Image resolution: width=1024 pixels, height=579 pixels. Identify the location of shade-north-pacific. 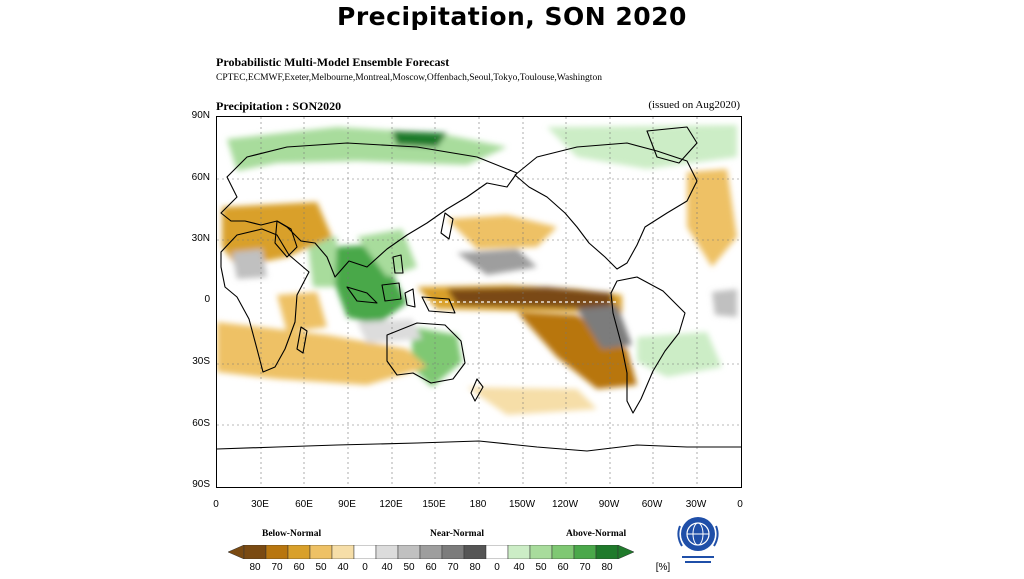
(502, 232).